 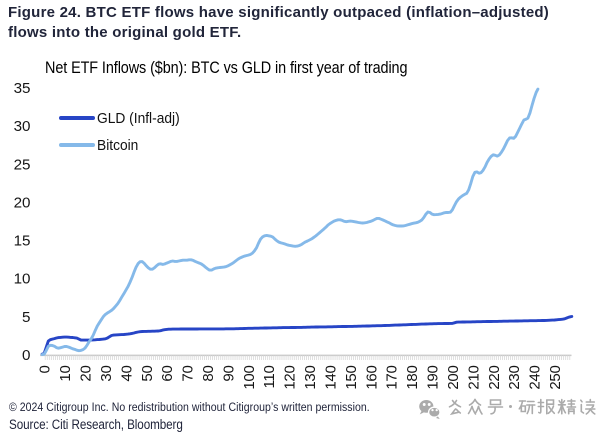 What do you see at coordinates (22, 88) in the screenshot?
I see `svg-text: 35` at bounding box center [22, 88].